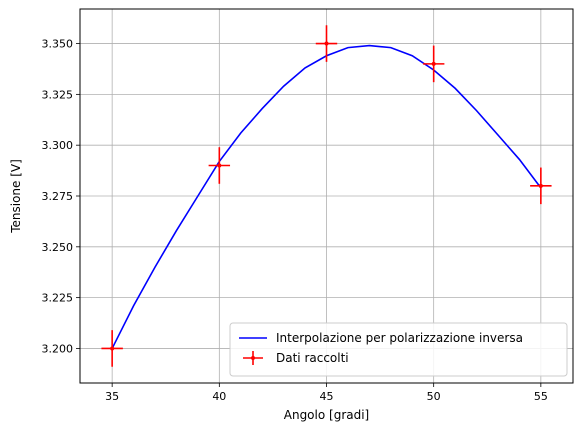 The width and height of the screenshot is (584, 432). I want to click on x-tick-label: 35, so click(112, 396).